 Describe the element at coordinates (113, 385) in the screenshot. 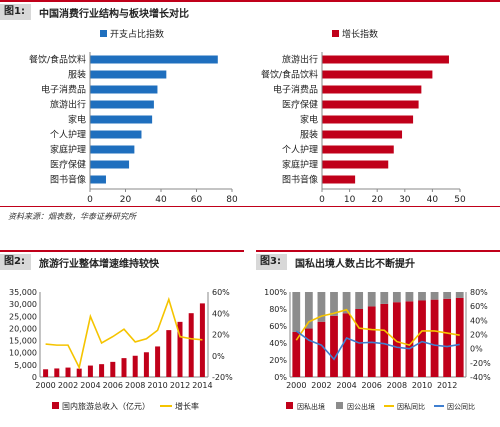

I see `x-tick-label: 2006` at that location.